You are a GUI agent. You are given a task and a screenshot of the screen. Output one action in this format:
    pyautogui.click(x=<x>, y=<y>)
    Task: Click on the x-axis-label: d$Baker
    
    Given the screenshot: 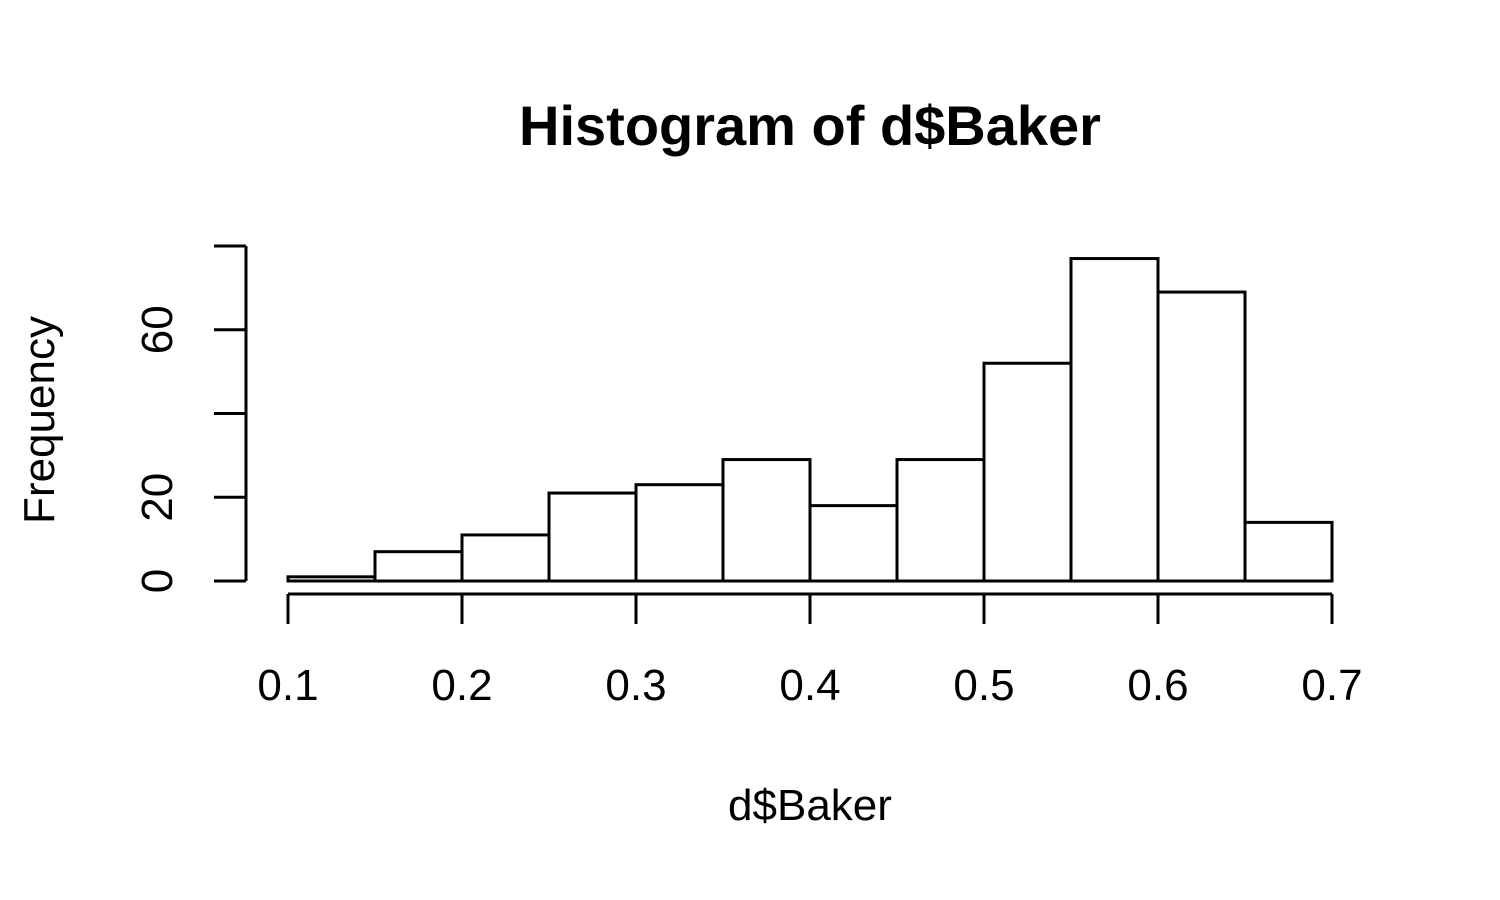 What is the action you would take?
    pyautogui.click(x=810, y=805)
    